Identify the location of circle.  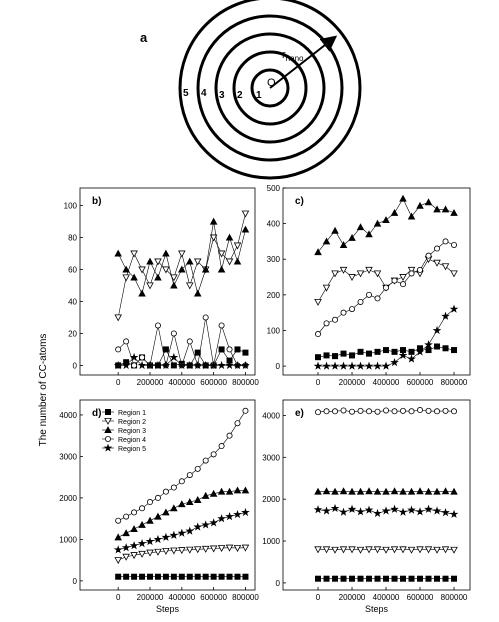
(270, 88).